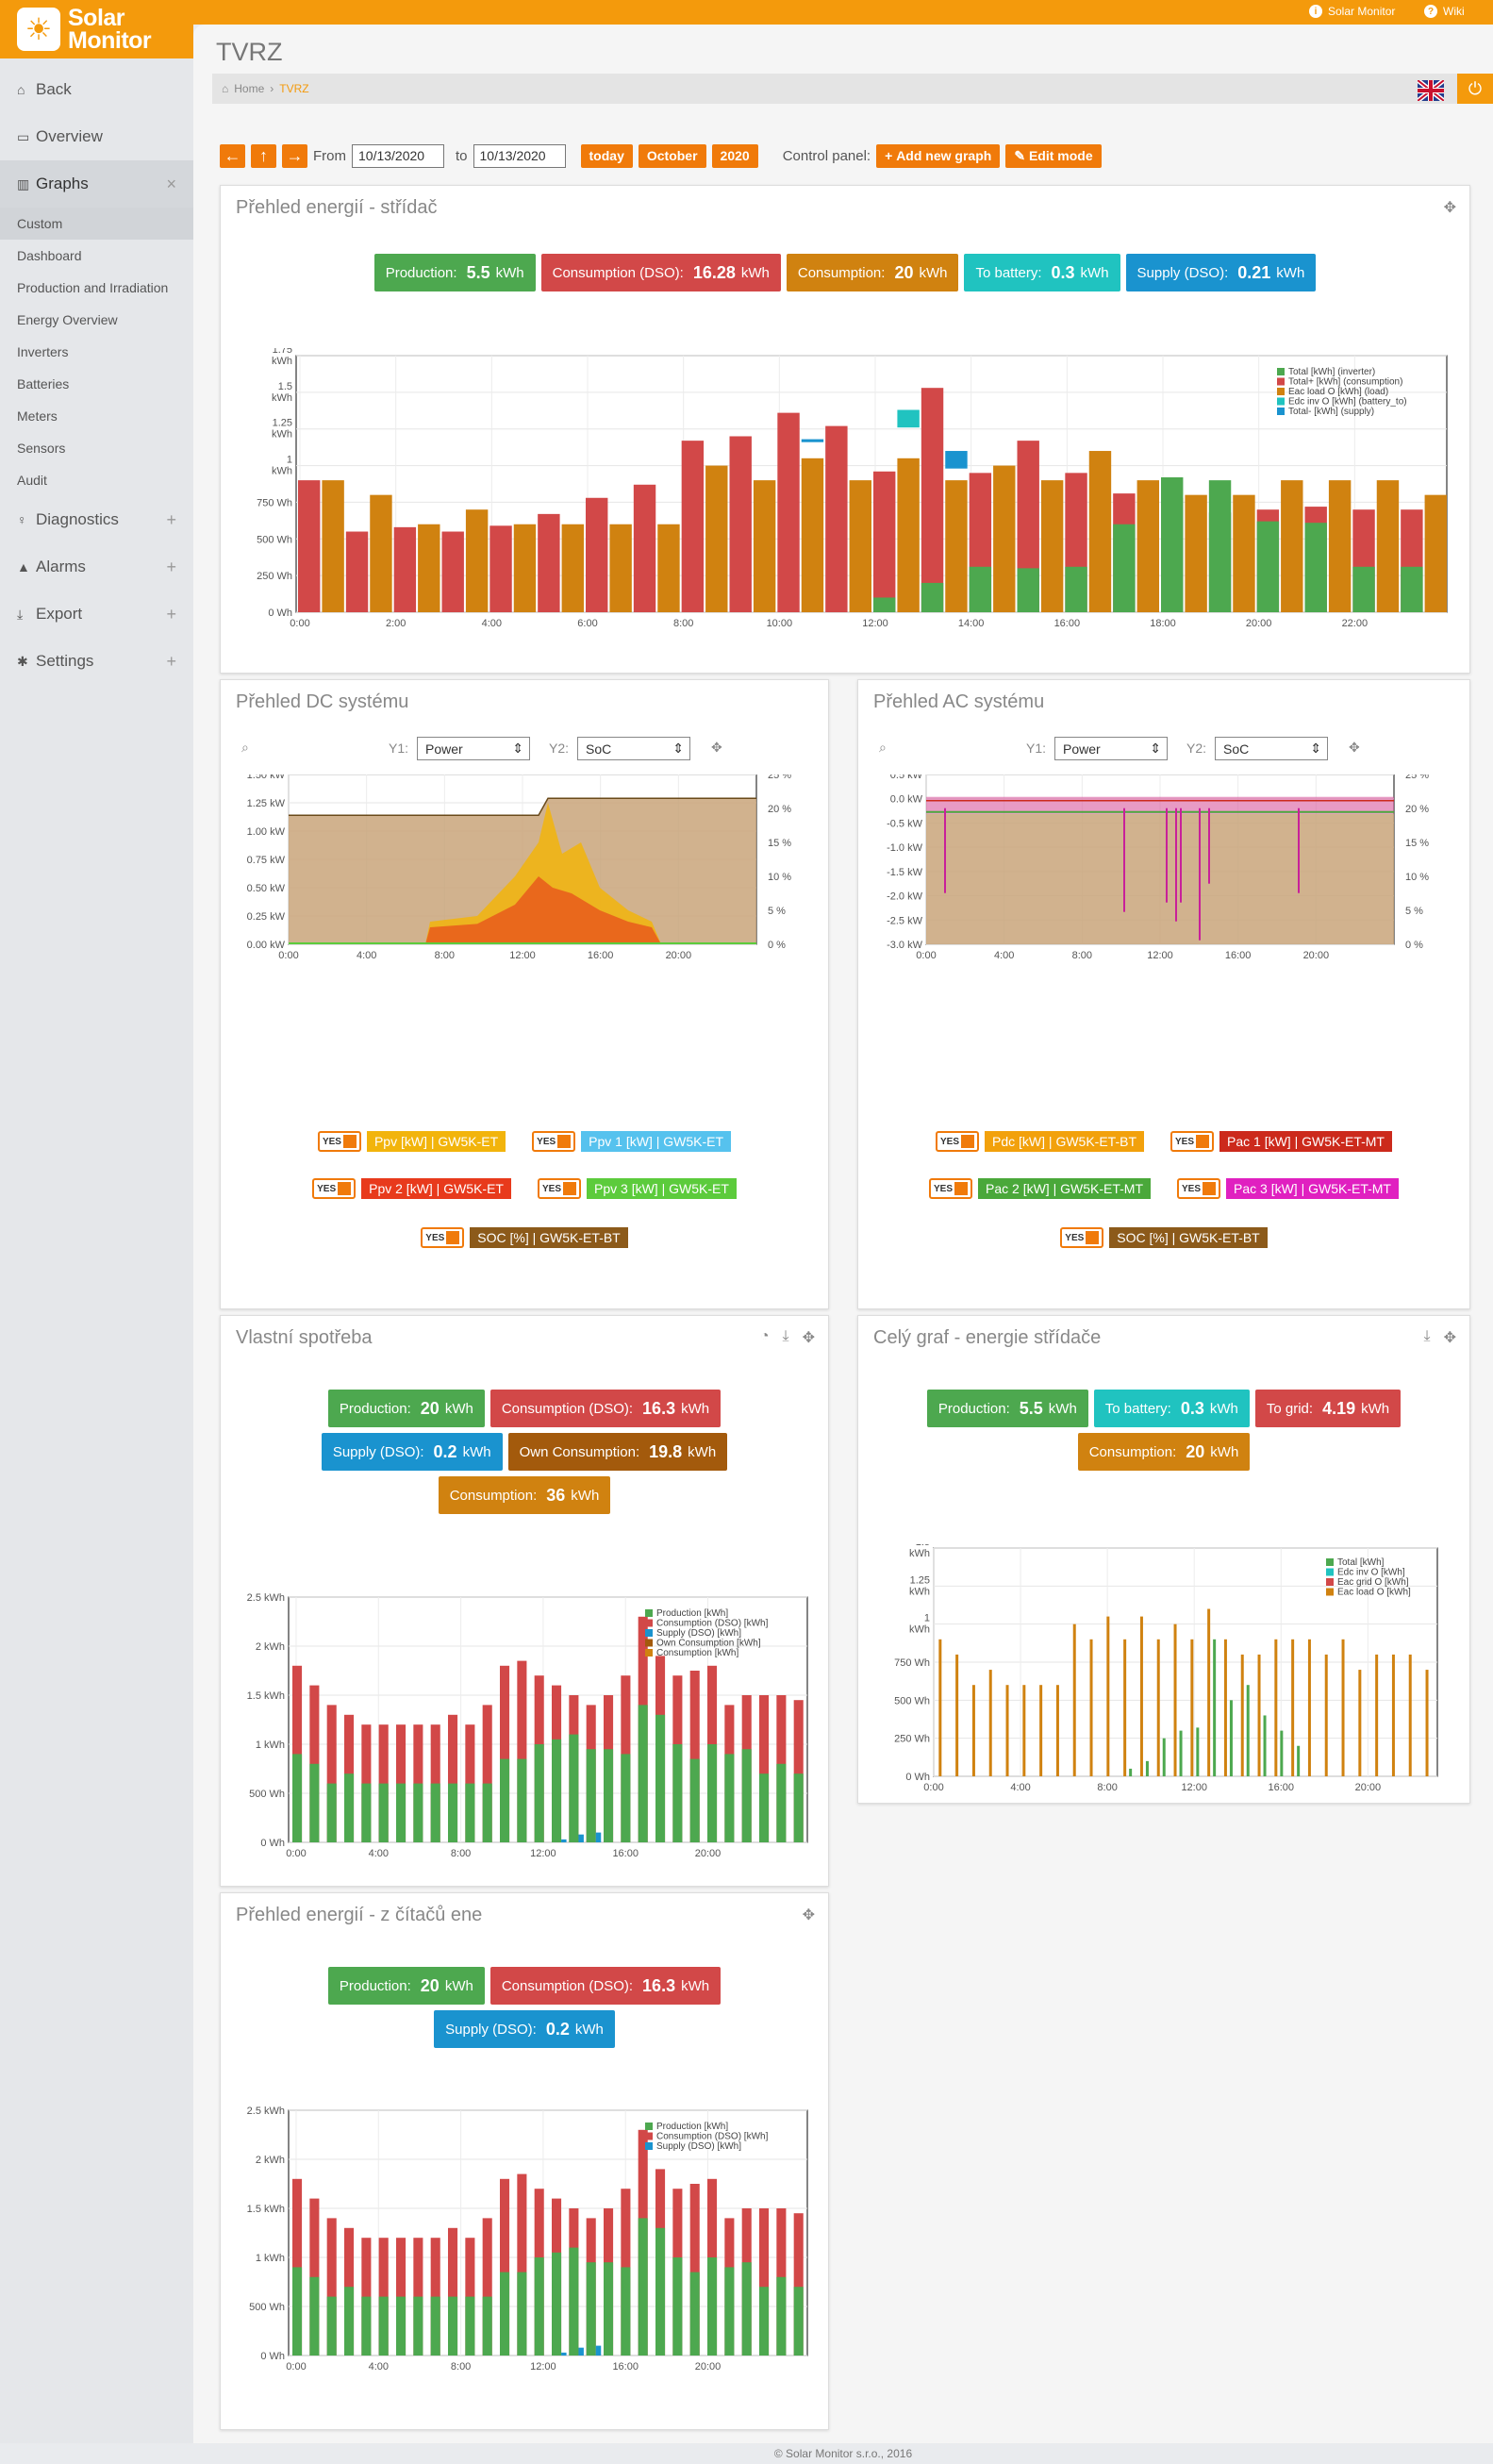  Describe the element at coordinates (60, 136) in the screenshot. I see `sidebar-item-overview: ▭ Overview` at that location.